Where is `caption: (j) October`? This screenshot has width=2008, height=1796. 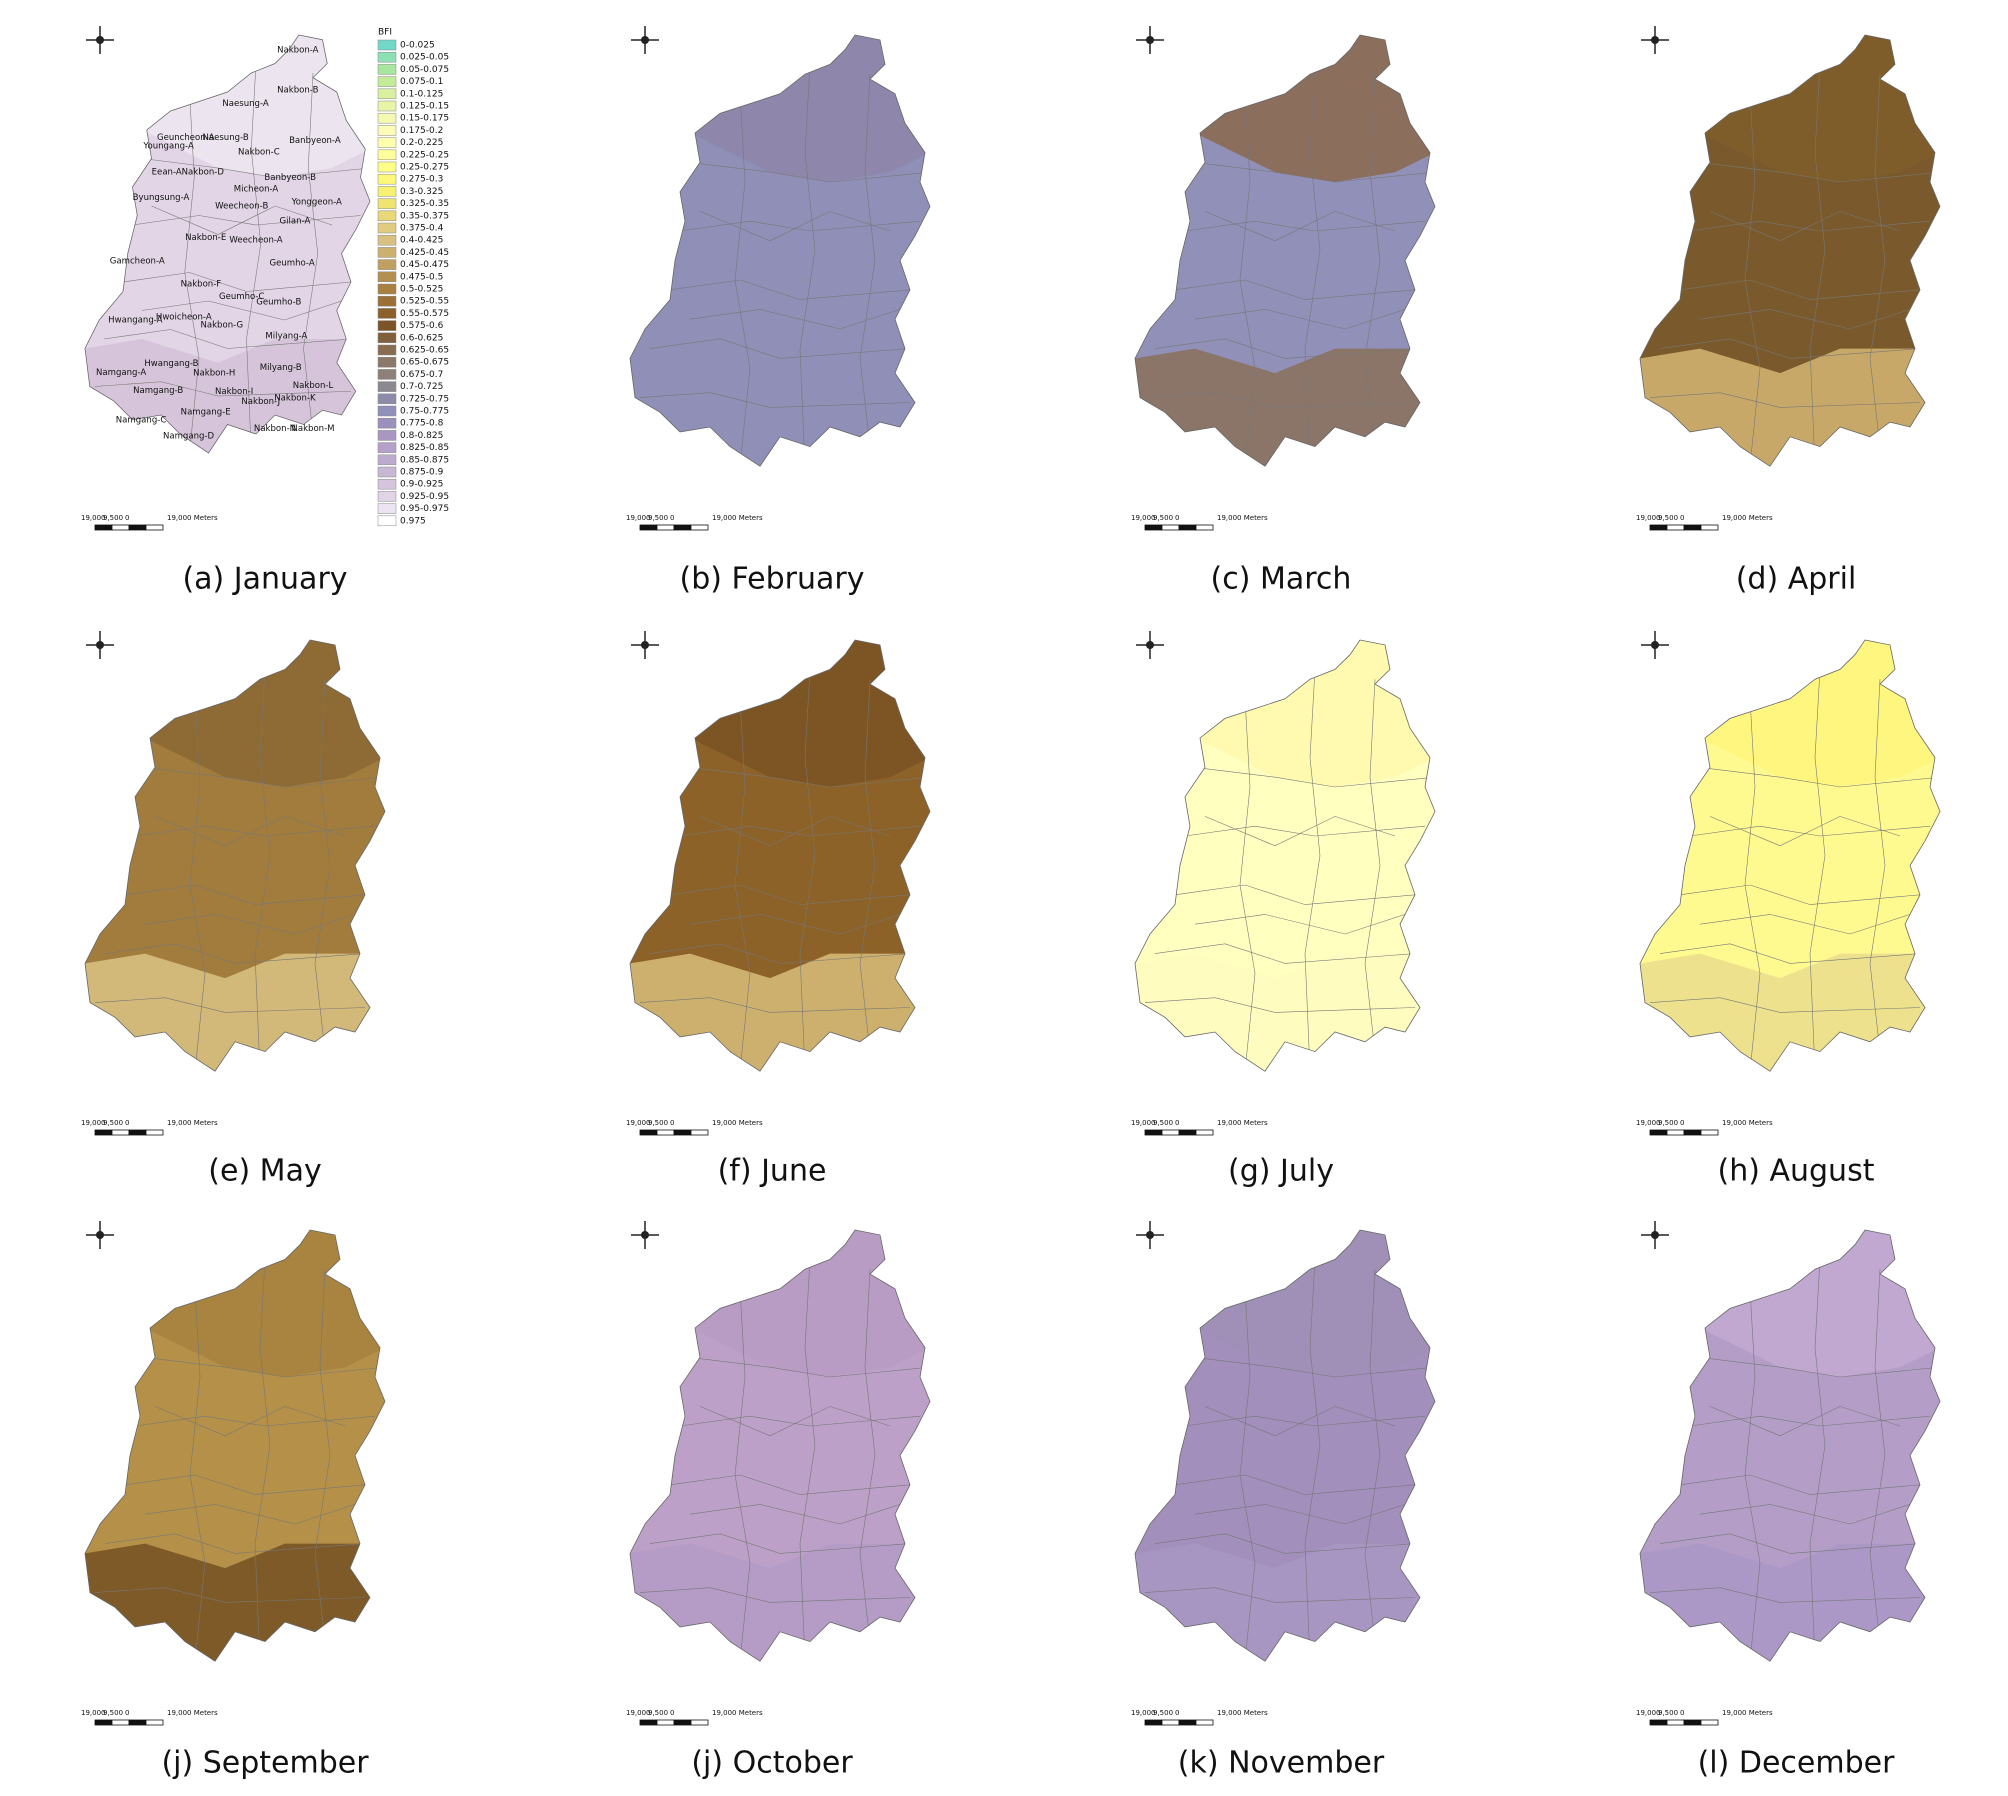 caption: (j) October is located at coordinates (772, 1763).